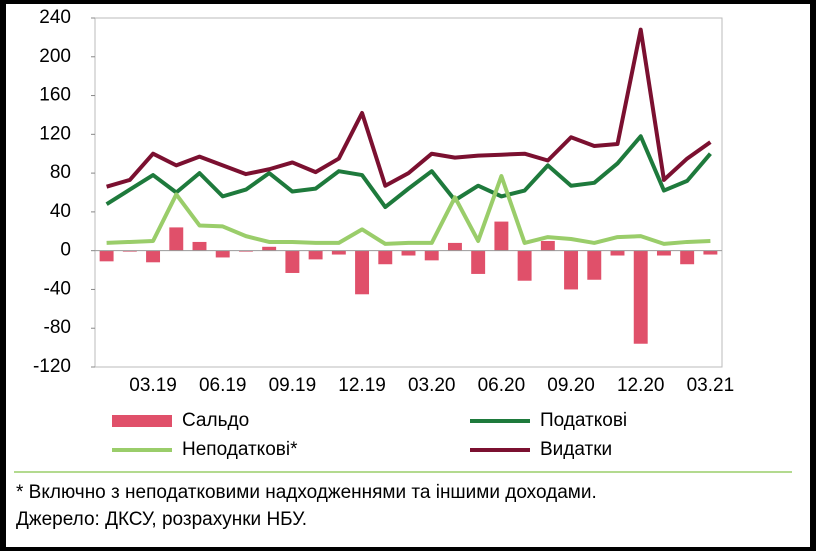 Image resolution: width=816 pixels, height=551 pixels. What do you see at coordinates (55, 95) in the screenshot?
I see `y-tick-label: 160` at bounding box center [55, 95].